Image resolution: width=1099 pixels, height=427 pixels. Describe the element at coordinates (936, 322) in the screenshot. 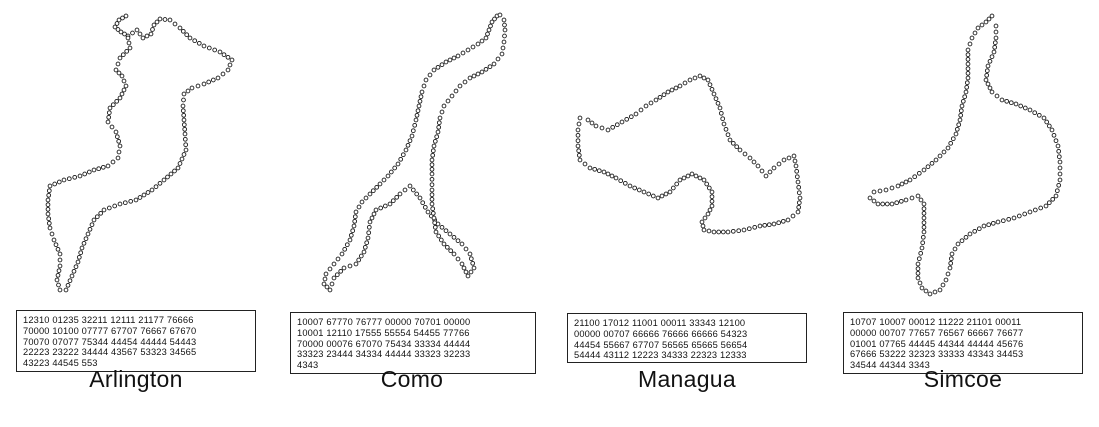

I see `code-line: 10707 10007 00012 11222 21101 00011` at that location.